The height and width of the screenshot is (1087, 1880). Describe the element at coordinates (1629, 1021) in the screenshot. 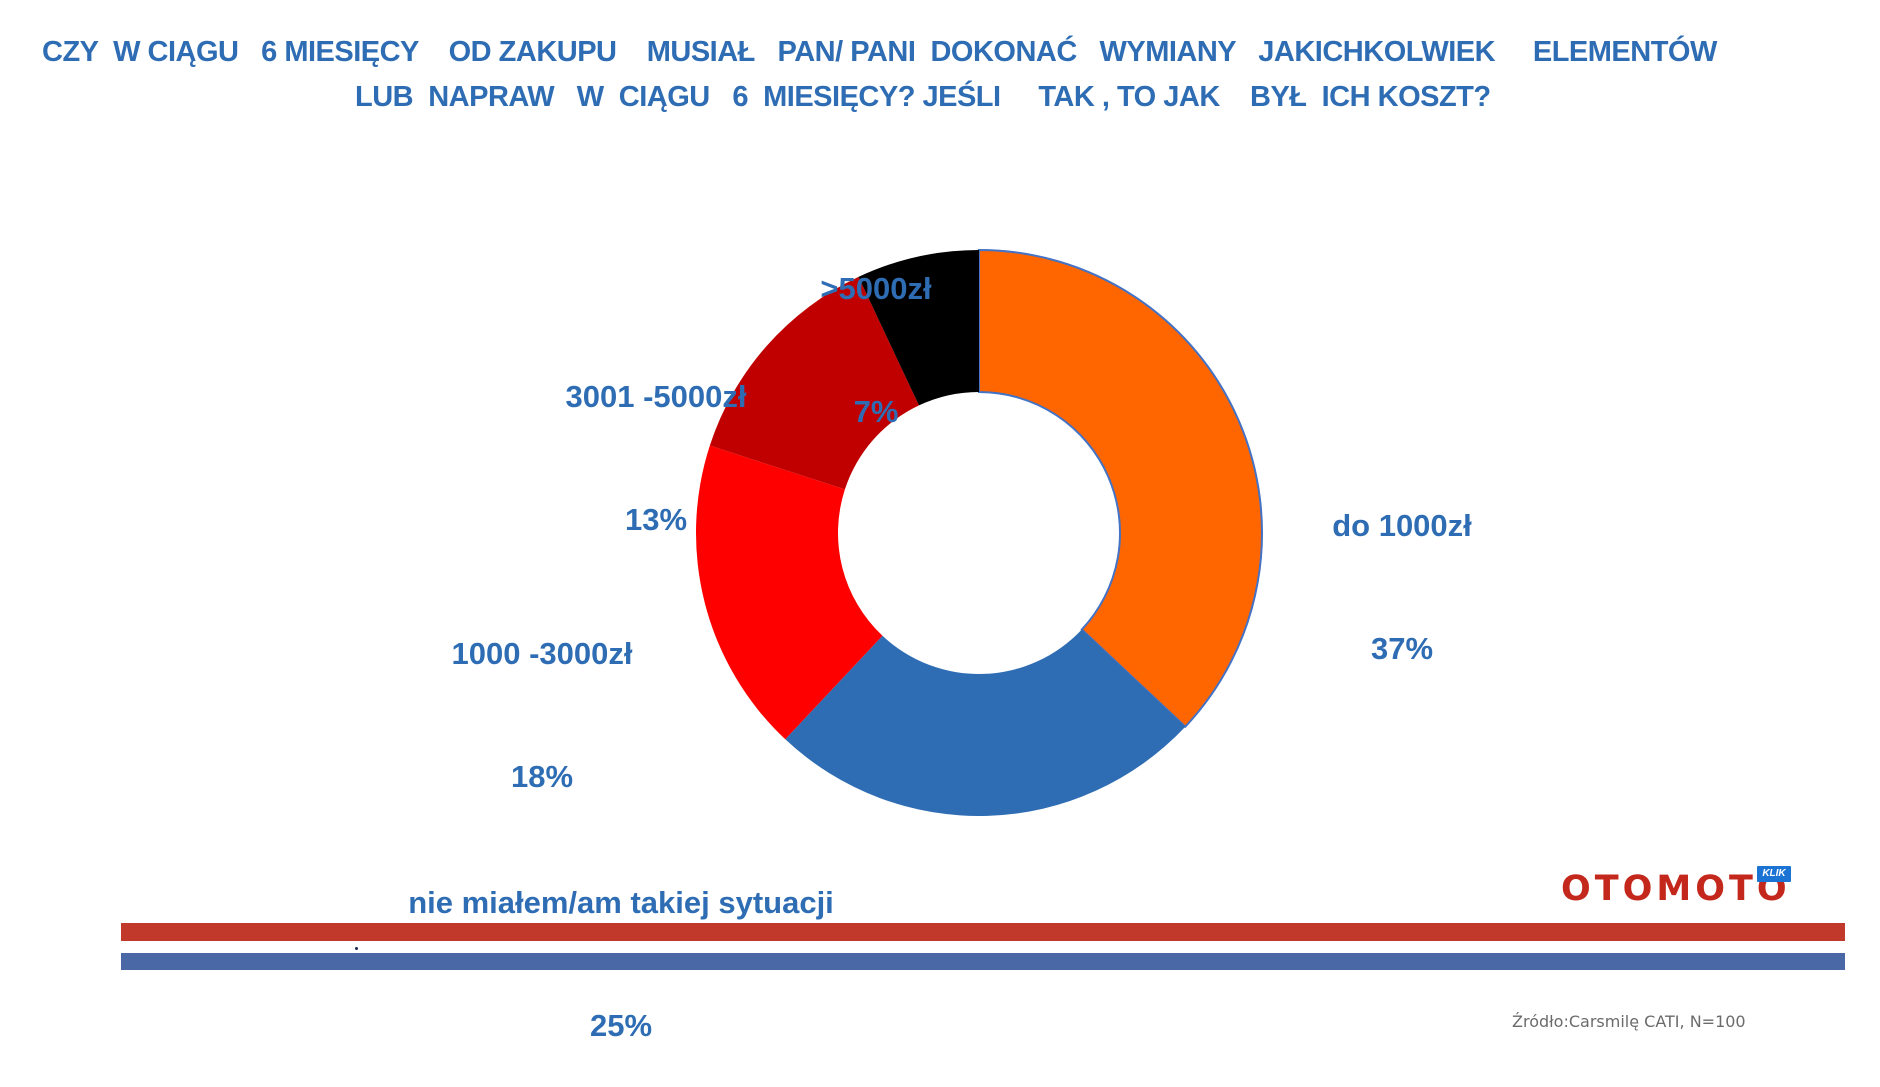

I see `source-note: Źródło:Carsmilę CATI, N=100` at that location.